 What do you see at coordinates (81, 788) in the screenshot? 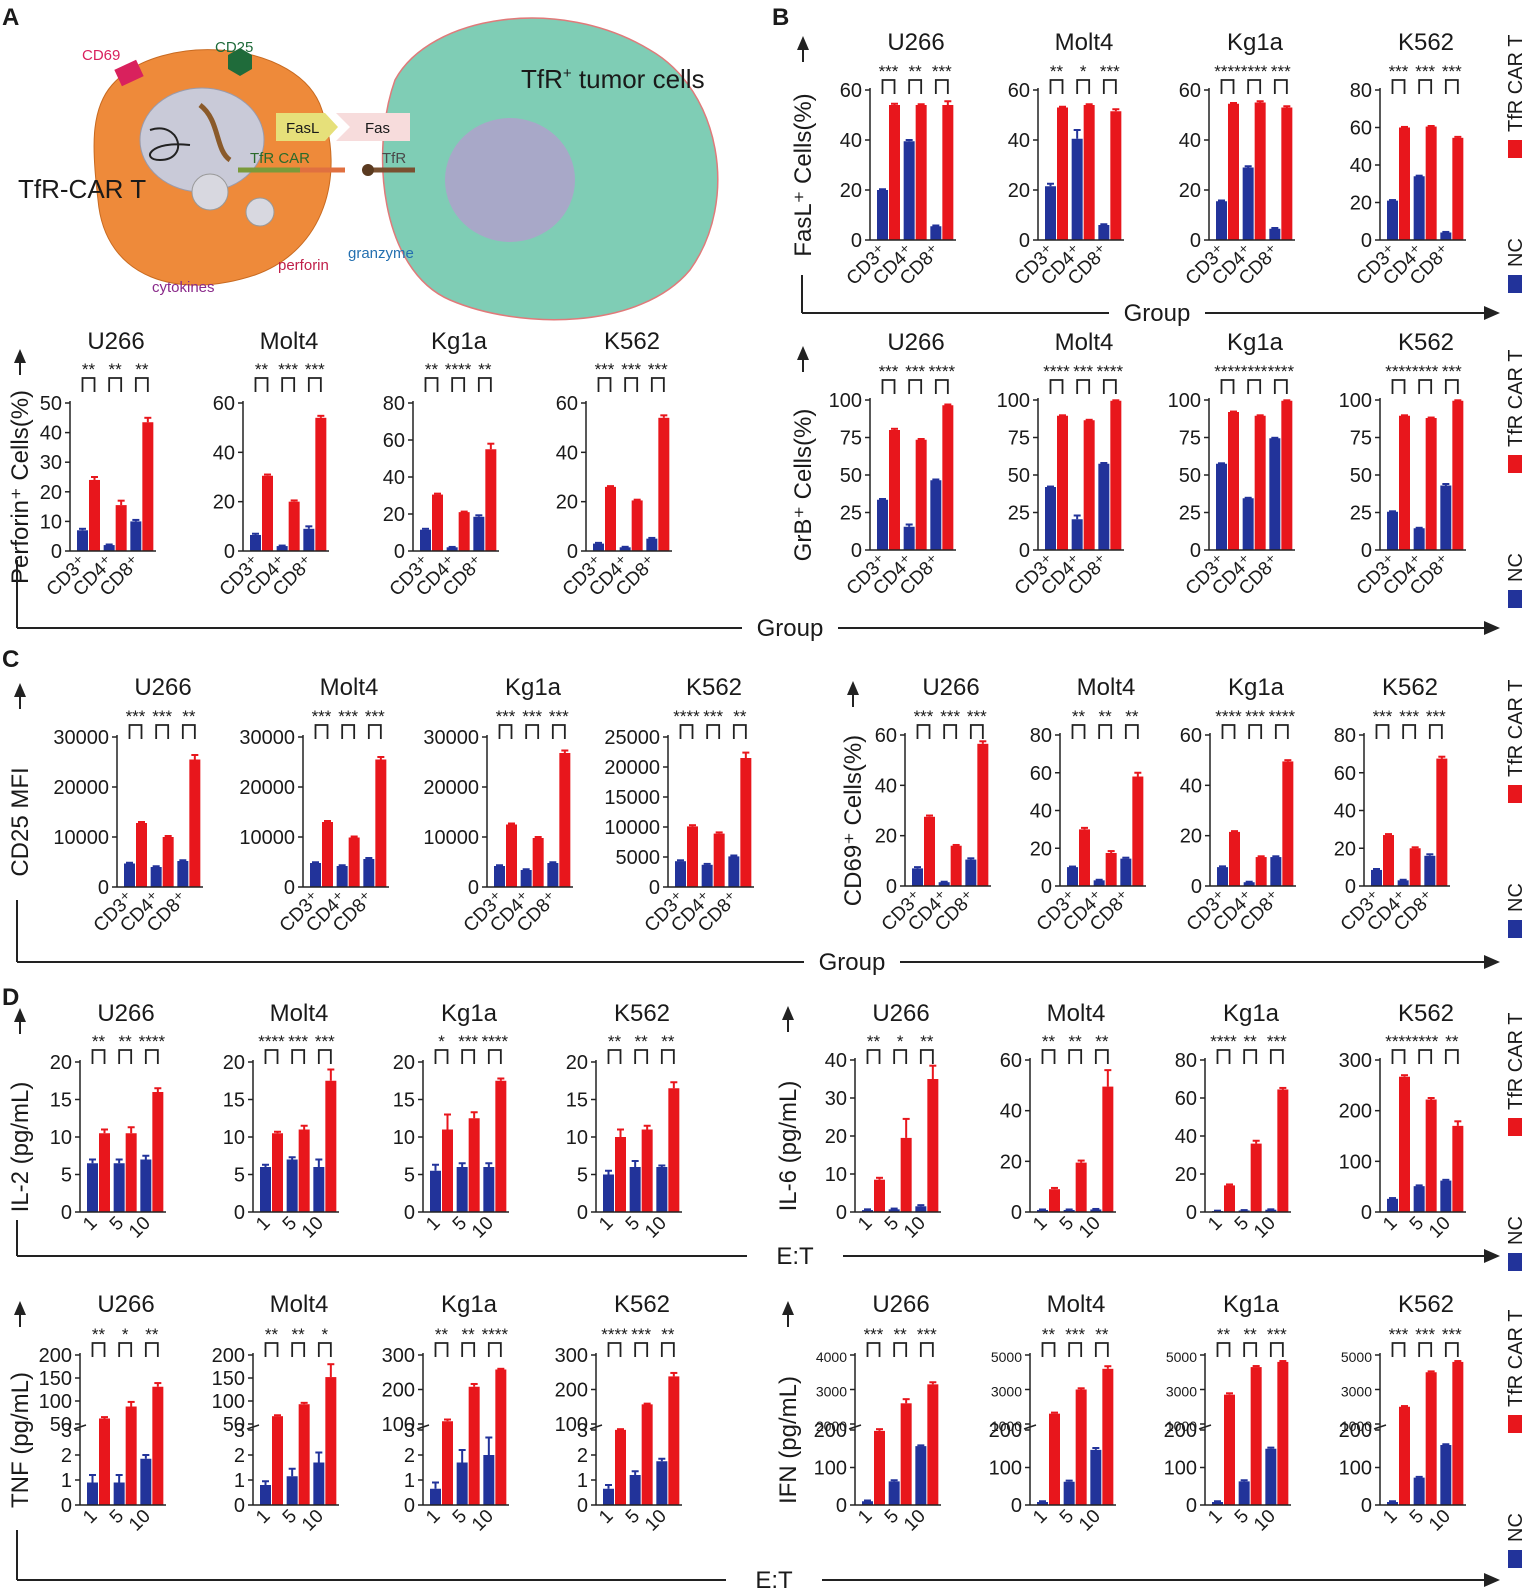
I see `y-tick-label: 20000` at bounding box center [81, 788].